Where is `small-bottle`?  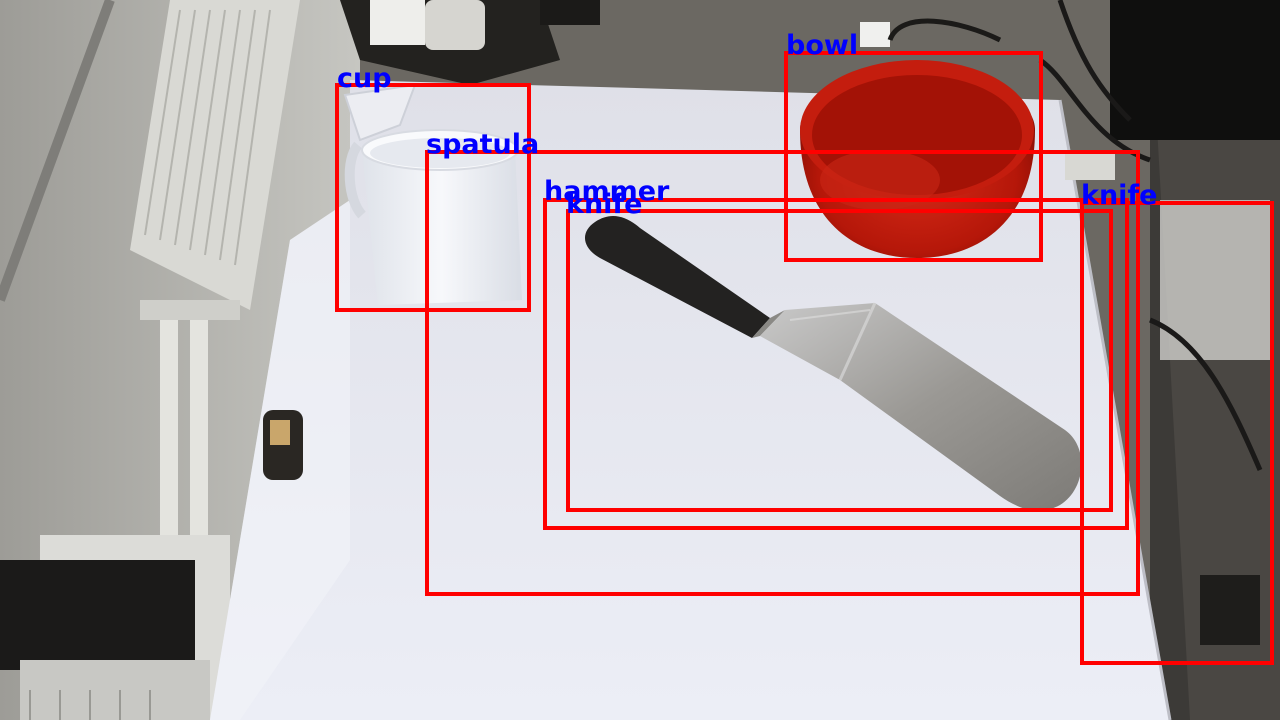 small-bottle is located at coordinates (283, 445).